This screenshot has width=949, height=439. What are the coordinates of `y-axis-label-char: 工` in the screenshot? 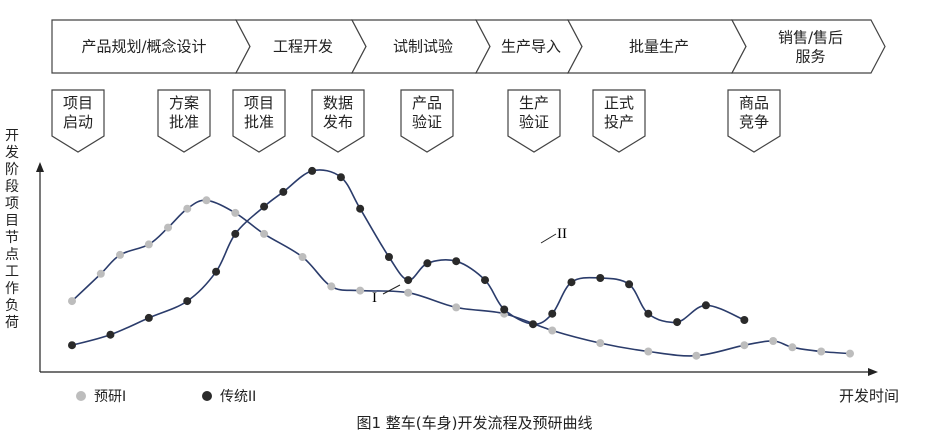 It's located at (12, 272).